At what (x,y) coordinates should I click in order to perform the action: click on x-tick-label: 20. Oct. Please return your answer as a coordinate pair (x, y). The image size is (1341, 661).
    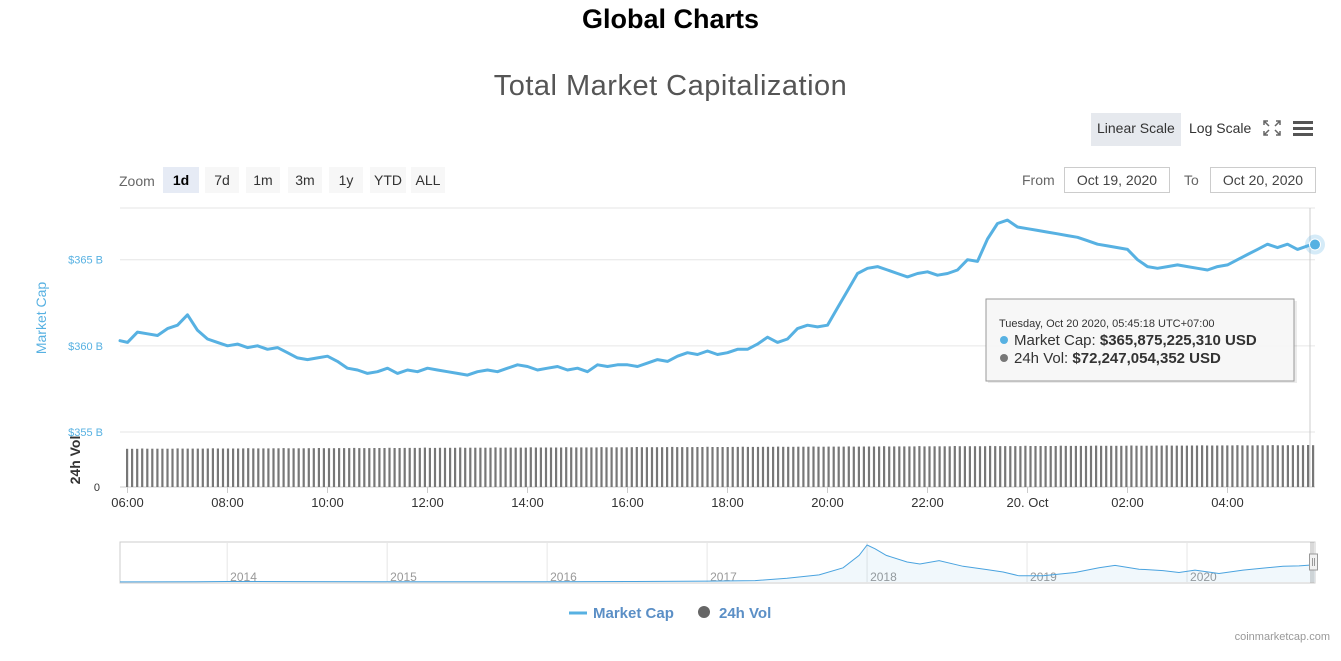
    Looking at the image, I should click on (1028, 502).